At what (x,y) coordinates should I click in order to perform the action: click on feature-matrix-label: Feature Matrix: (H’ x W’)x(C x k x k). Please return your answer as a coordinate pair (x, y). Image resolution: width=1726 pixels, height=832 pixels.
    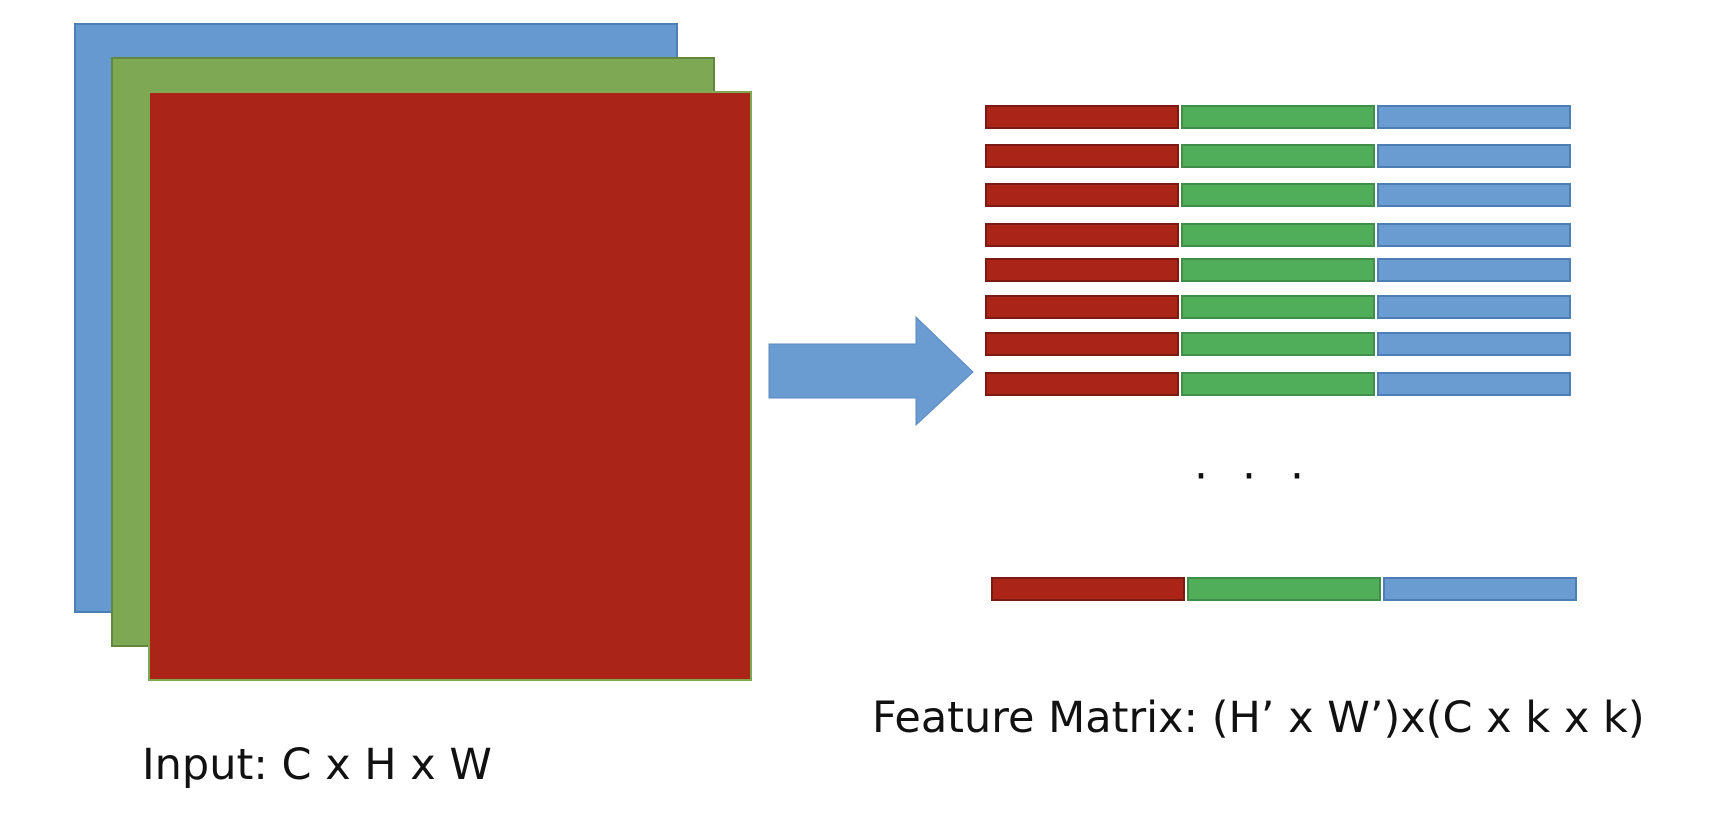
    Looking at the image, I should click on (1258, 718).